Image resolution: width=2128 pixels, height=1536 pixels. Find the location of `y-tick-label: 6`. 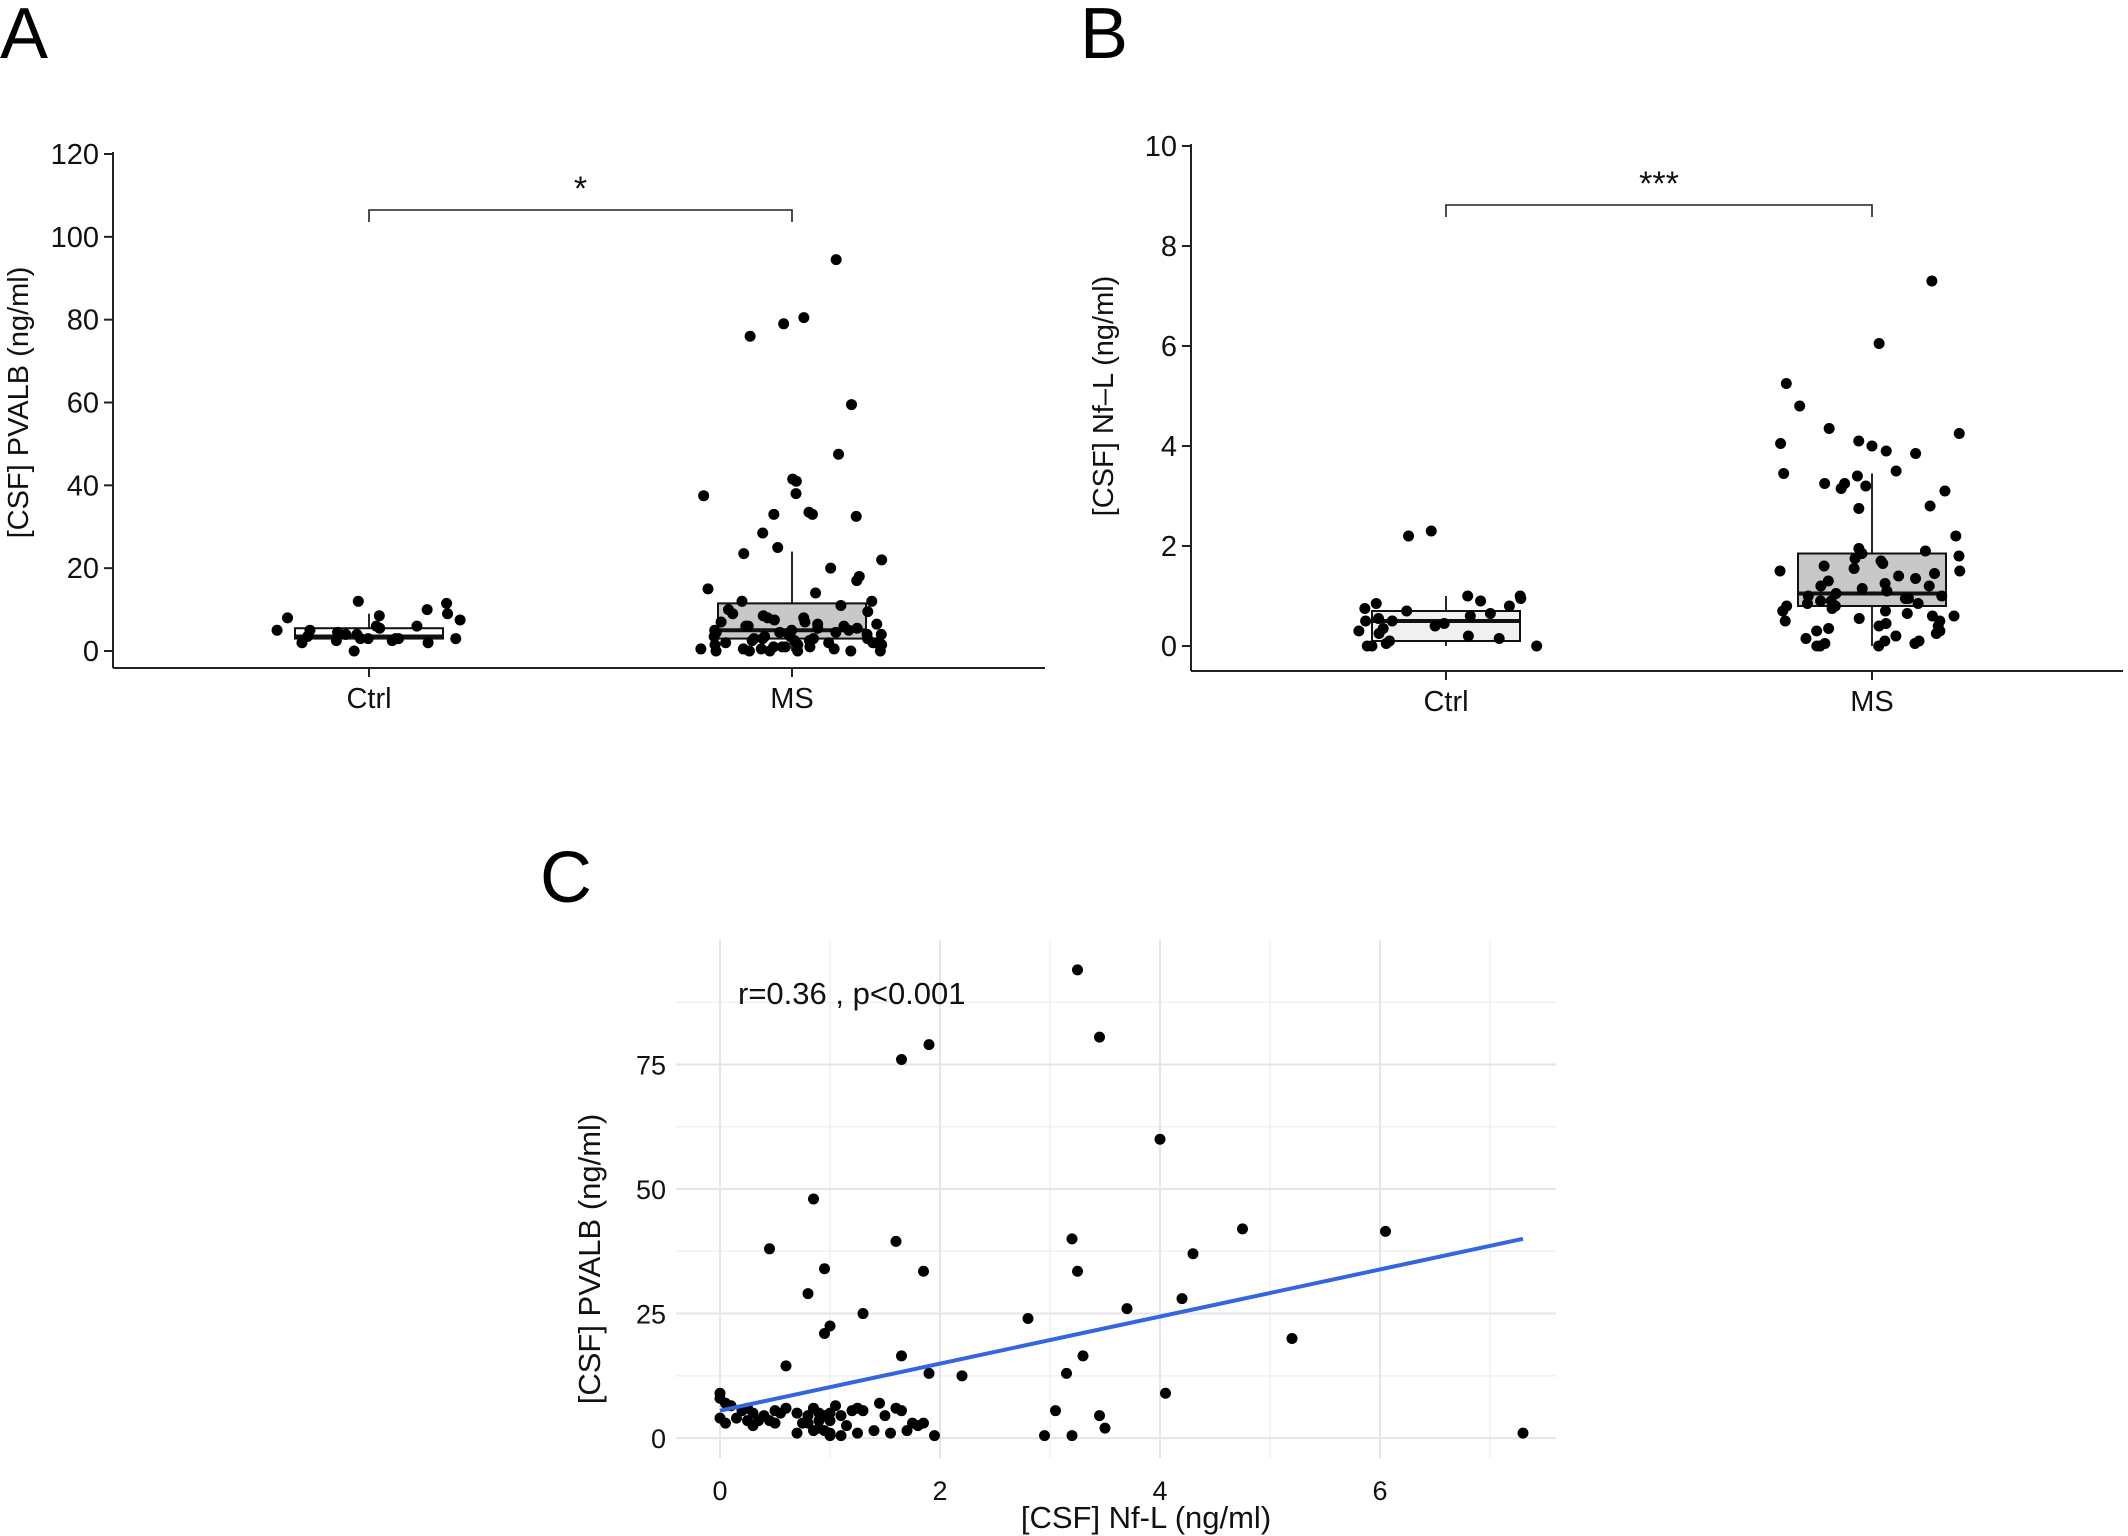

y-tick-label: 6 is located at coordinates (1169, 347).